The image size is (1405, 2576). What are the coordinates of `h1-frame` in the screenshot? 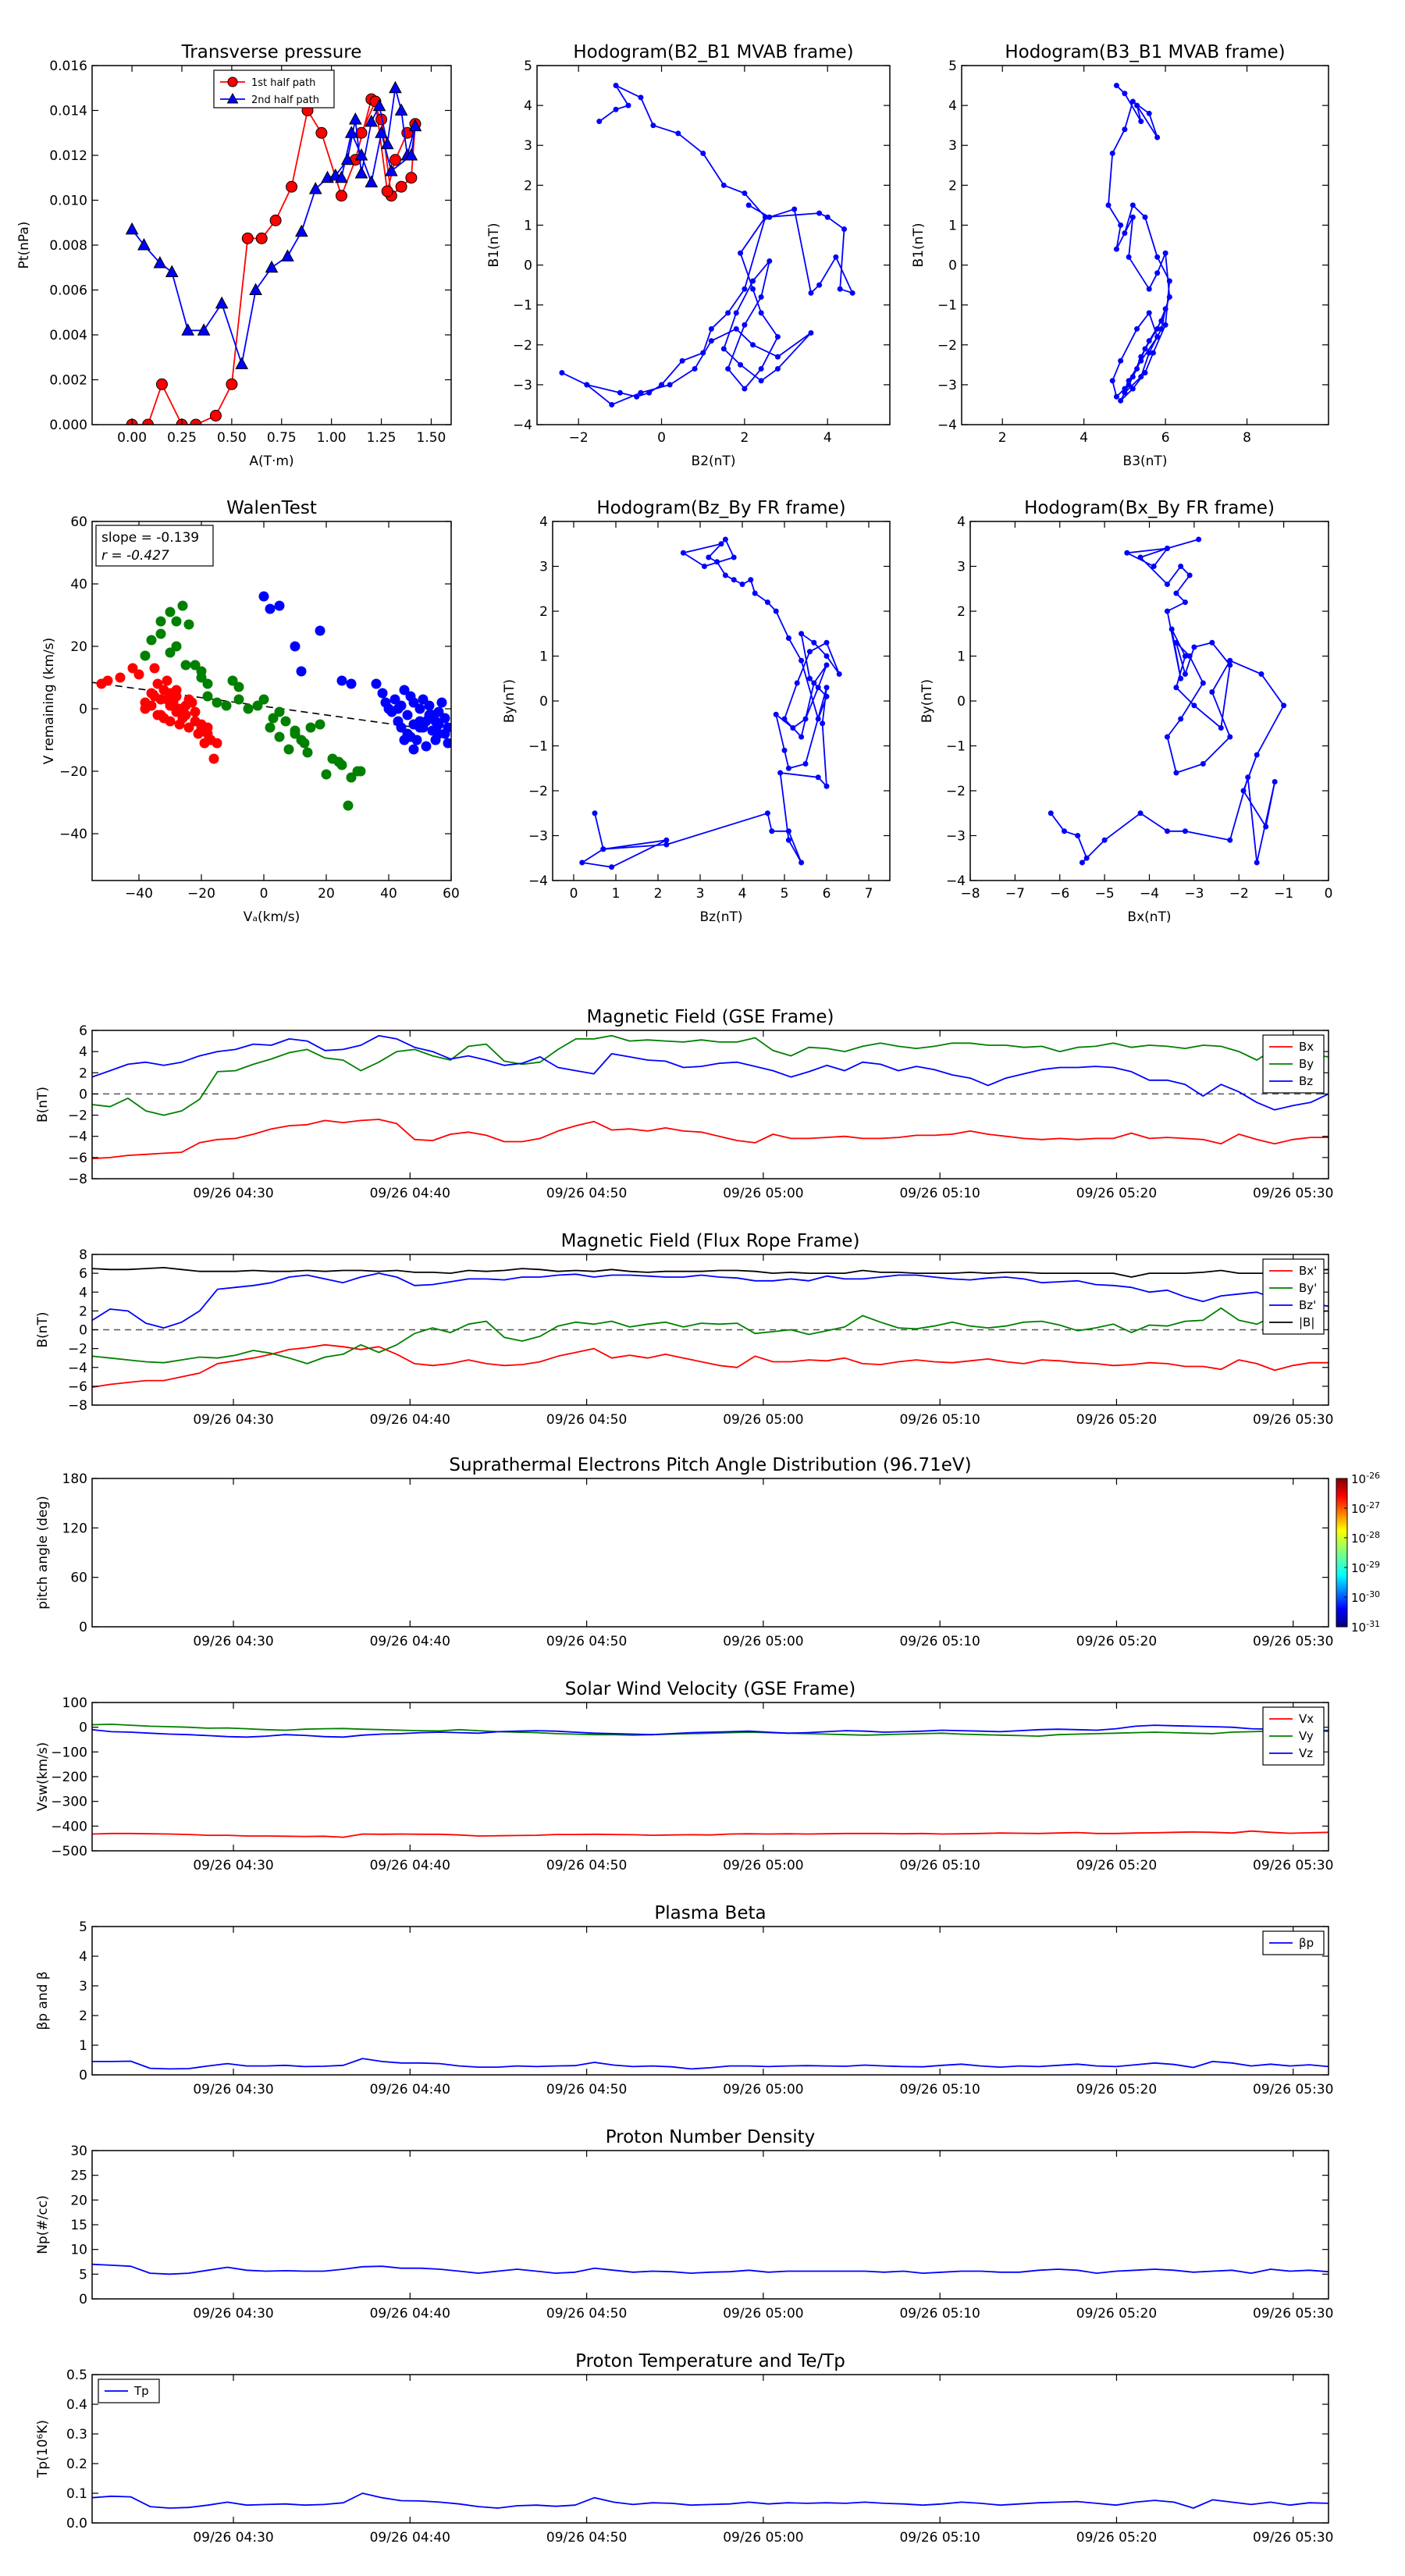 It's located at (714, 245).